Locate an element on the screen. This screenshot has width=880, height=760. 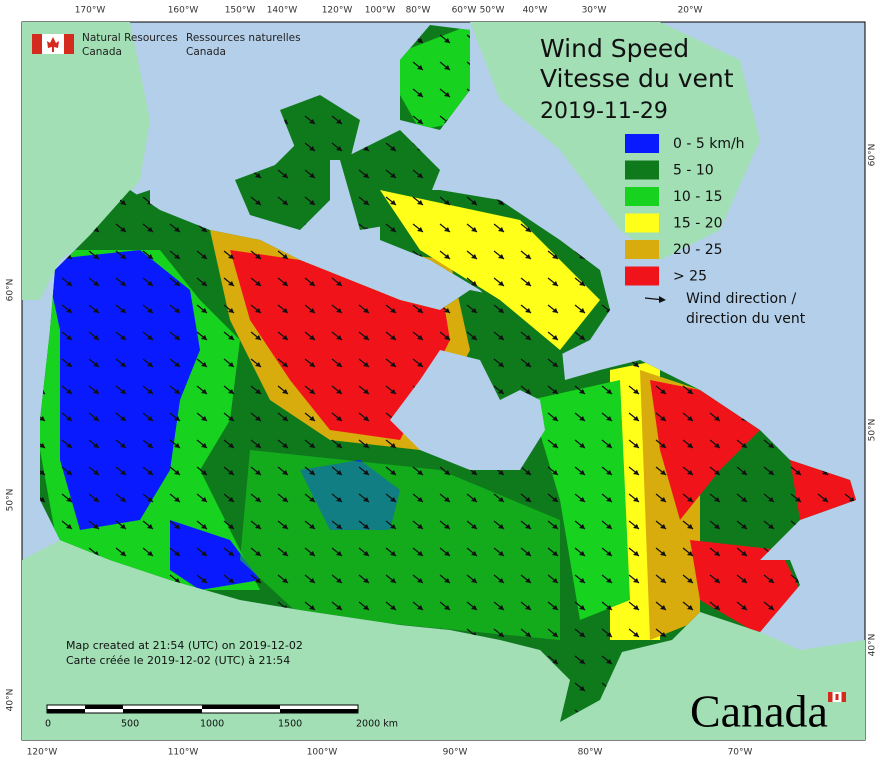
scale-label: 1500 is located at coordinates (290, 724).